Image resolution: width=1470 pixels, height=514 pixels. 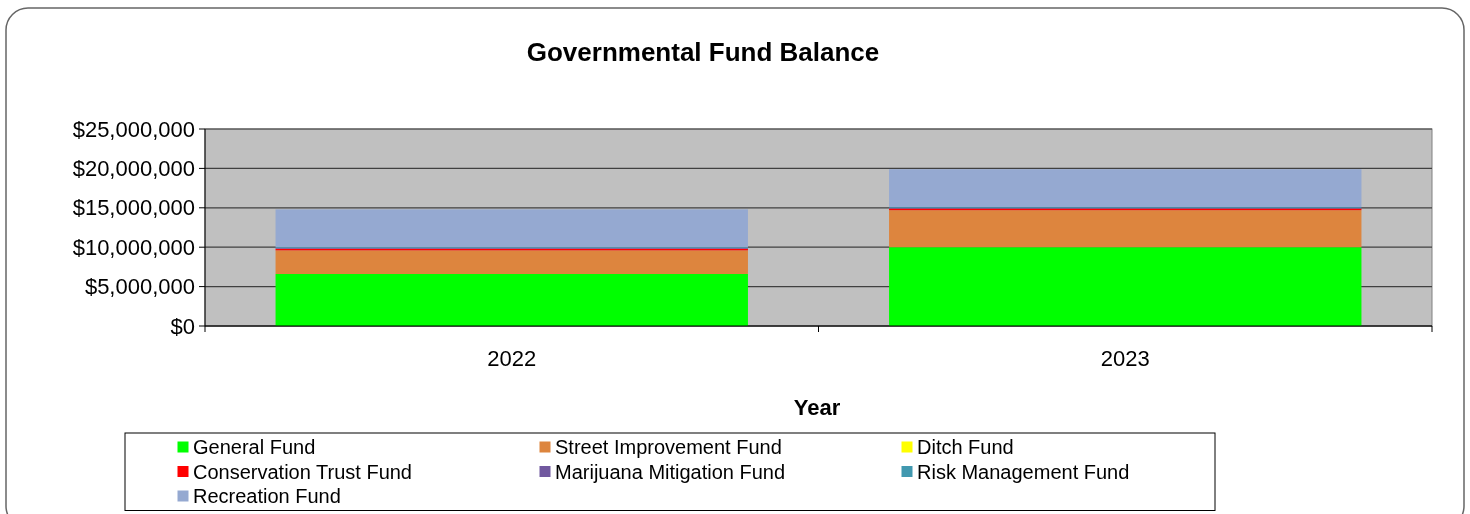 I want to click on y-tick-label: $20,000,000, so click(x=133, y=168).